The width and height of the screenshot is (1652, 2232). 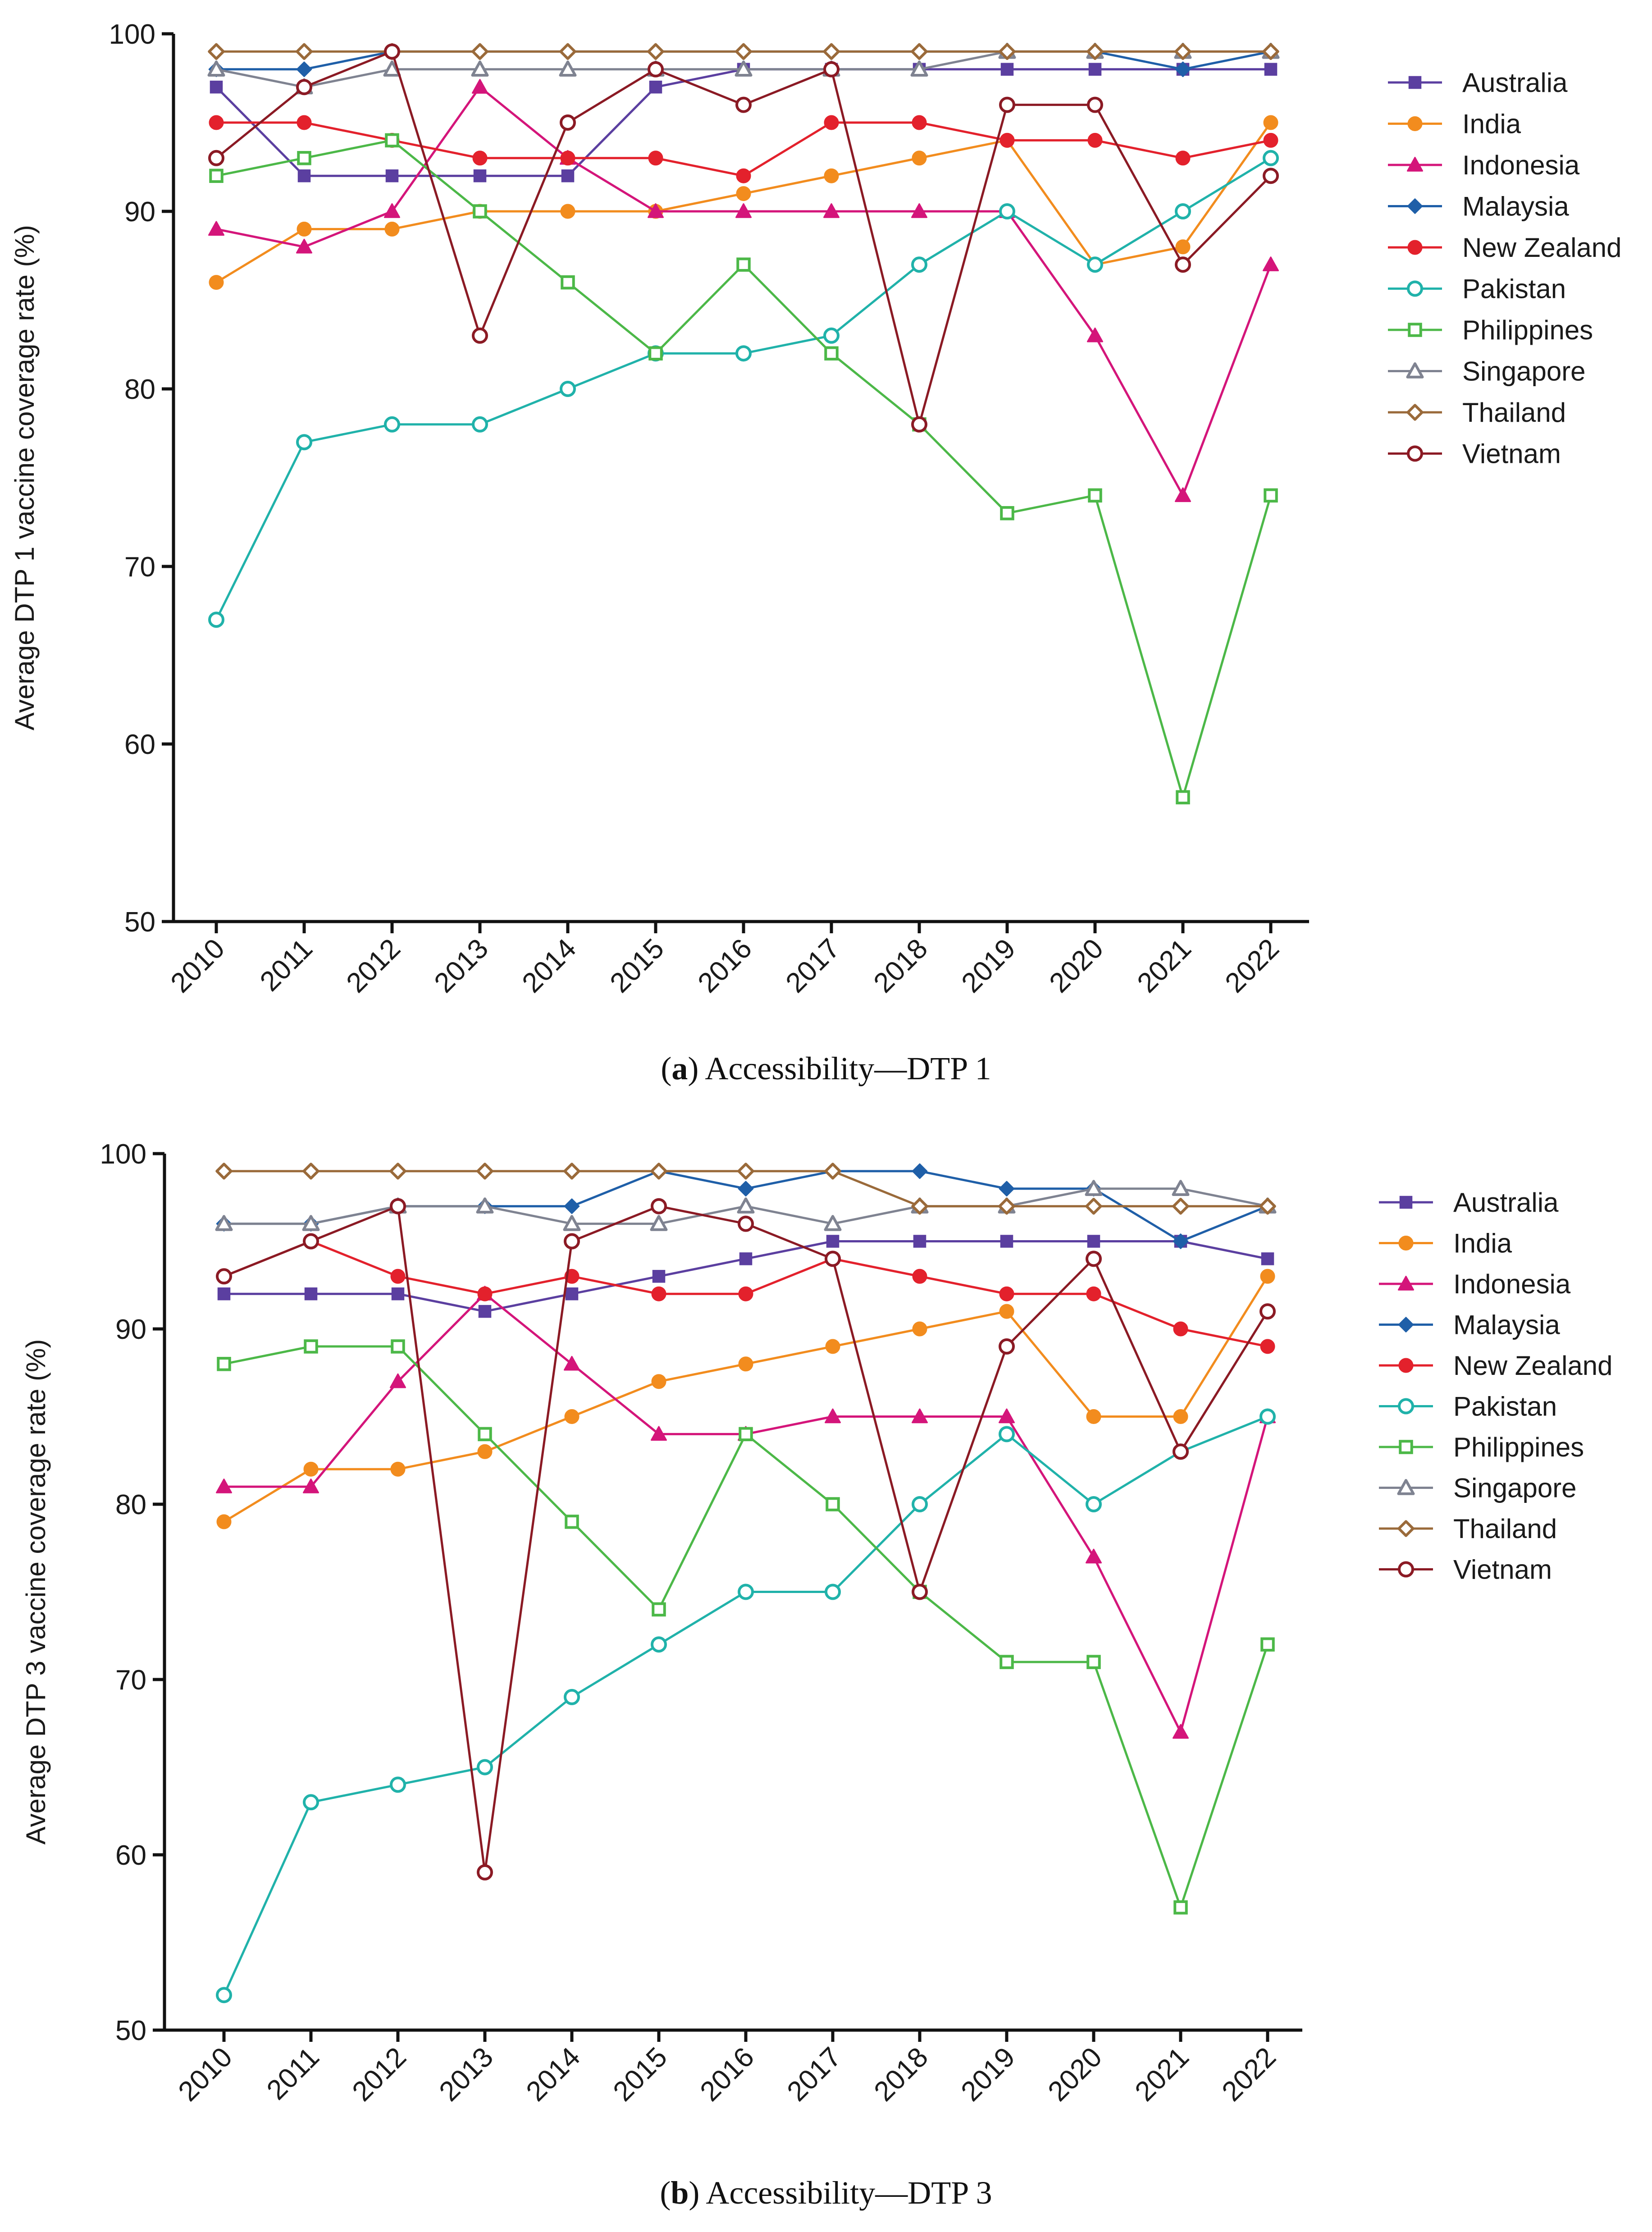 What do you see at coordinates (1519, 1447) in the screenshot?
I see `legend-label: Philippines` at bounding box center [1519, 1447].